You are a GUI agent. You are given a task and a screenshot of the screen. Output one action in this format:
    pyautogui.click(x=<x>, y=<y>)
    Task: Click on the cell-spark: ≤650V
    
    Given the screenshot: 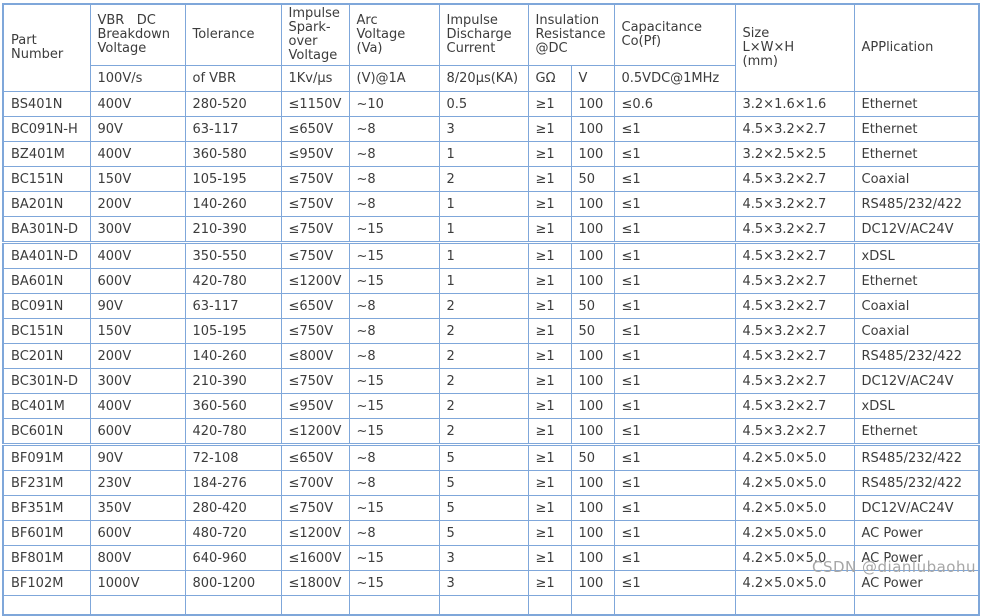 What is the action you would take?
    pyautogui.click(x=315, y=457)
    